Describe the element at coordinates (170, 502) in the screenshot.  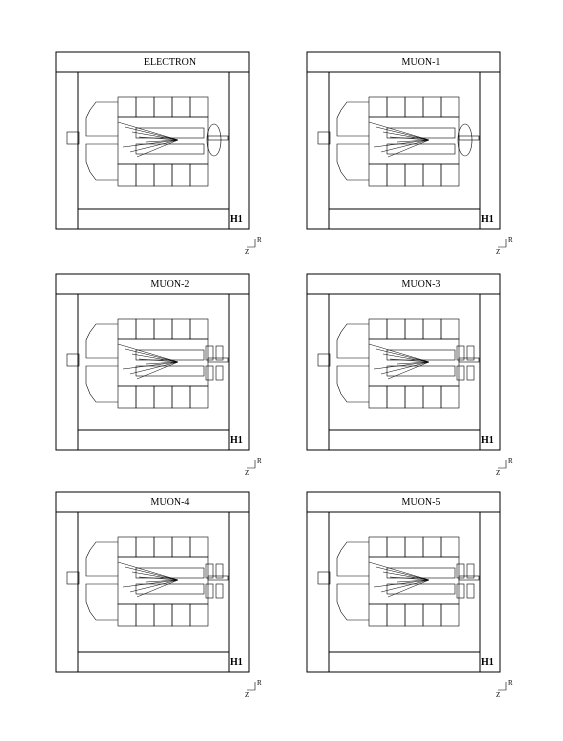
I see `panel-title: MUON-4` at that location.